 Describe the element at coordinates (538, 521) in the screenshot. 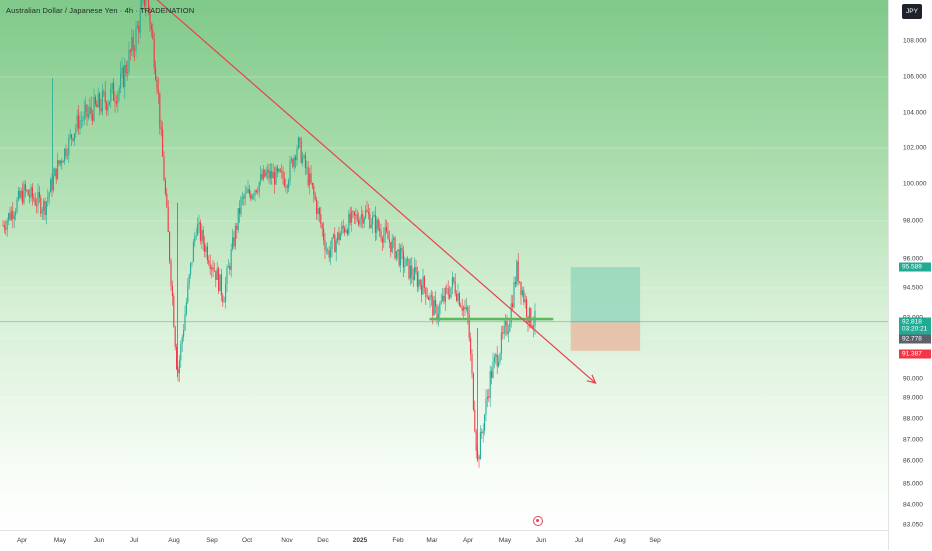

I see `economic-event-icon` at that location.